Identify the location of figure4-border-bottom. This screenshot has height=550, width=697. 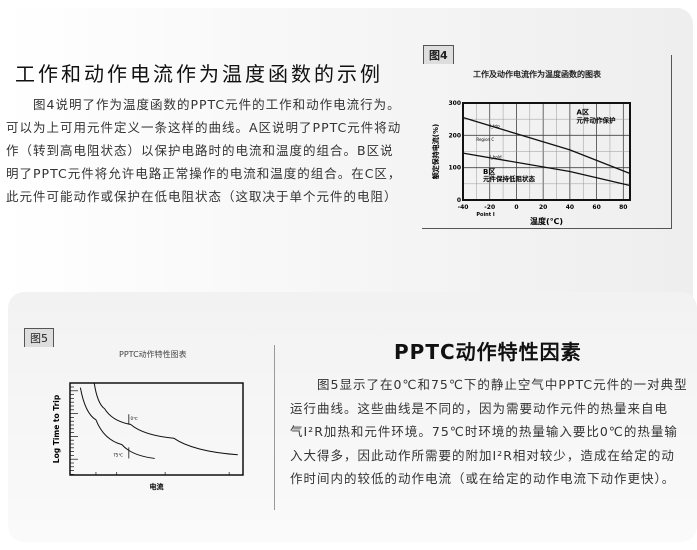
(547, 228).